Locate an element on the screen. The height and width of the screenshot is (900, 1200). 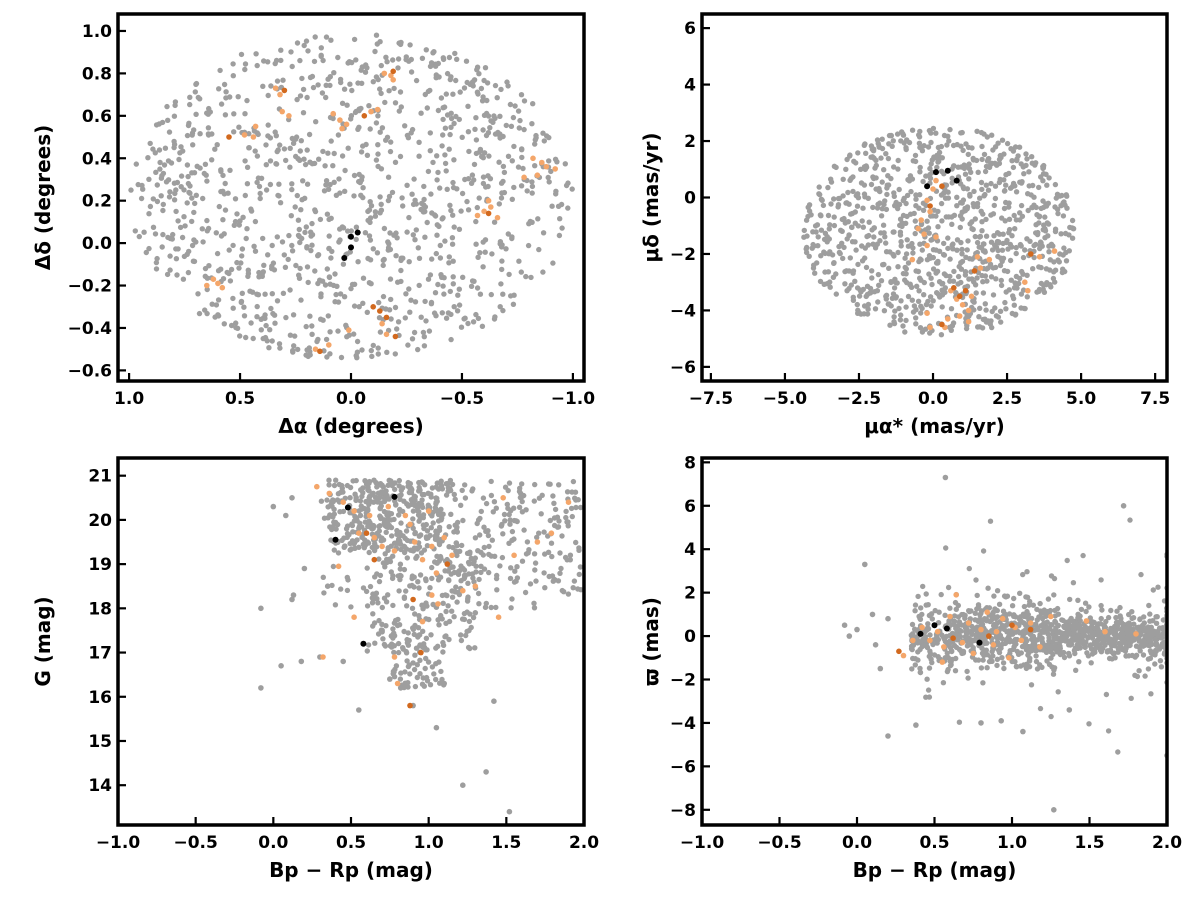
y-tick-label: −4 is located at coordinates (683, 724).